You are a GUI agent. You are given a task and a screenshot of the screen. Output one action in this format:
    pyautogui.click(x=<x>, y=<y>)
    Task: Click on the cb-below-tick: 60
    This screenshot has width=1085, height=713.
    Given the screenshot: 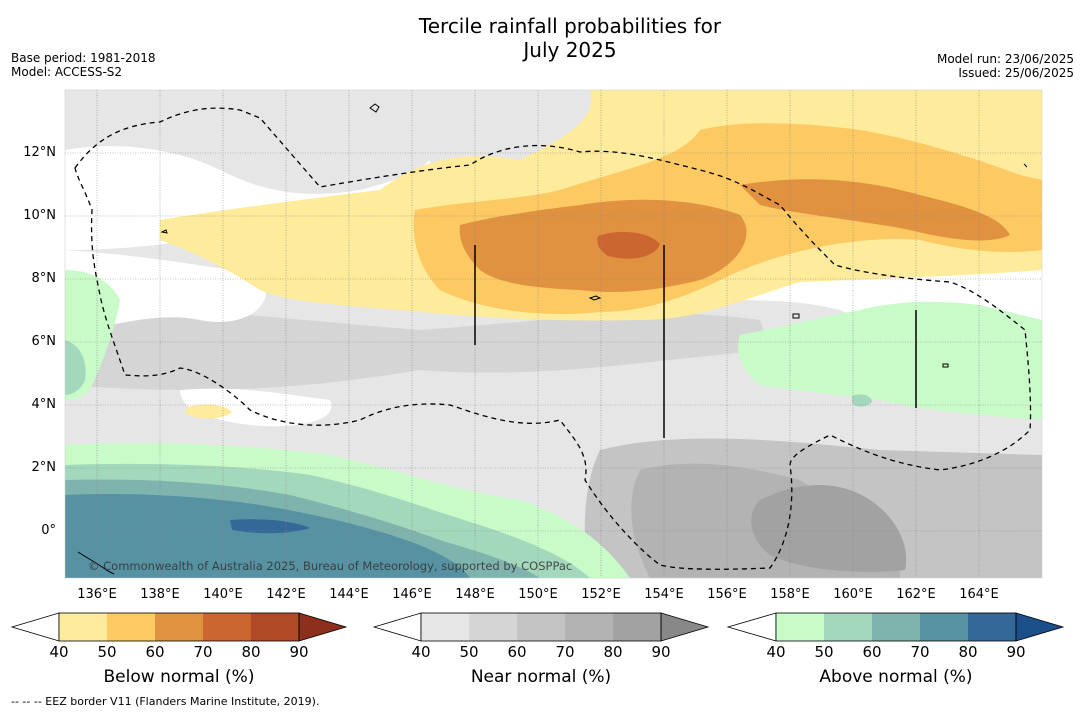 What is the action you would take?
    pyautogui.click(x=155, y=652)
    